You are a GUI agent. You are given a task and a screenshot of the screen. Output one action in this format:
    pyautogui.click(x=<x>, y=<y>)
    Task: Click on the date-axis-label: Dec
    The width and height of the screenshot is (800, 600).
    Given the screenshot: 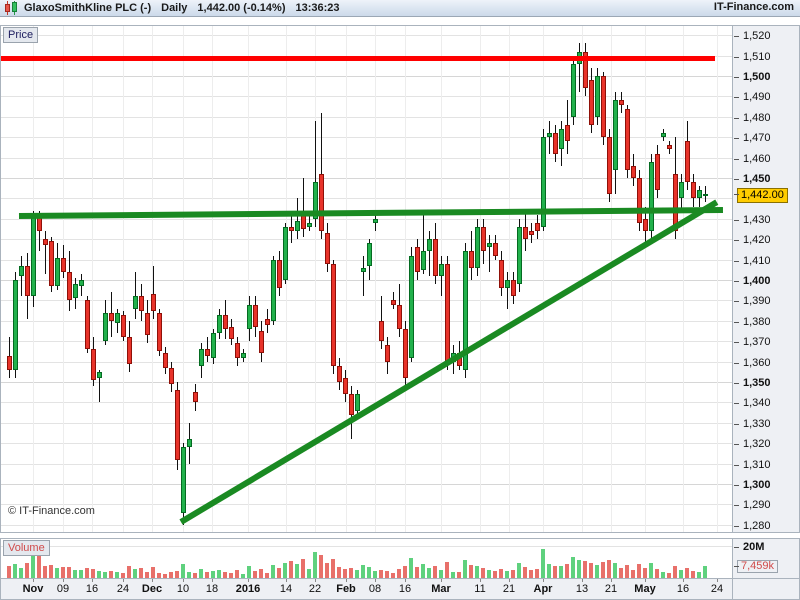 What is the action you would take?
    pyautogui.click(x=152, y=589)
    